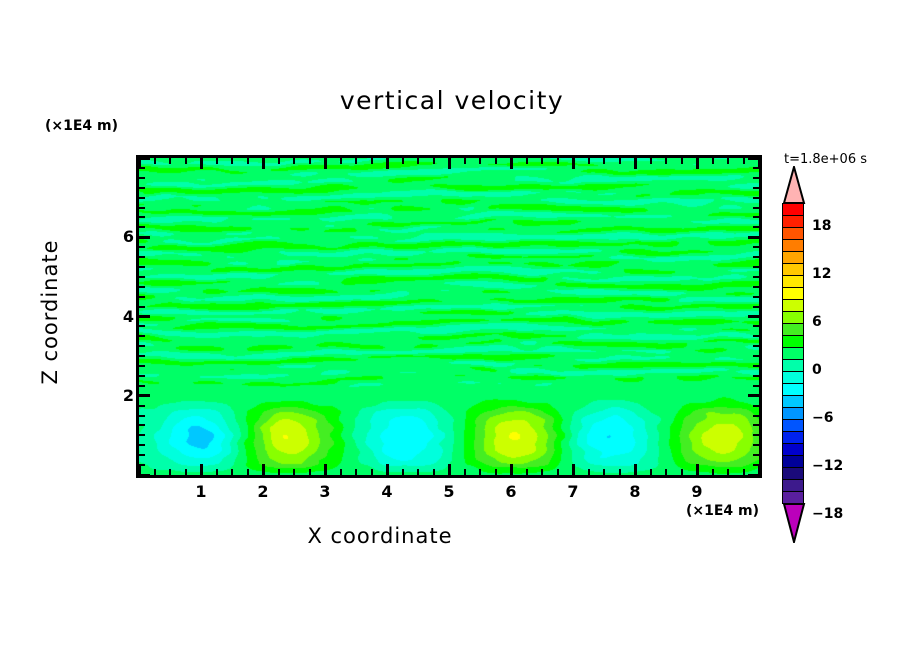 The width and height of the screenshot is (904, 654). I want to click on x-tick-label: 7, so click(573, 491).